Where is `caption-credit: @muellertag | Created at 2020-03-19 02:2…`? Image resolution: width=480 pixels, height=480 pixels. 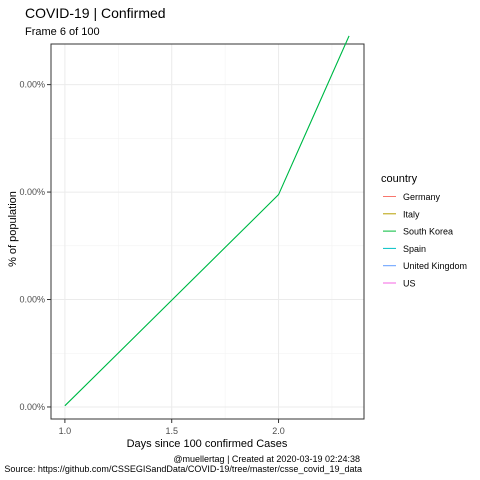 caption-credit: @muellertag | Created at 2020-03-19 02:2… is located at coordinates (266, 459).